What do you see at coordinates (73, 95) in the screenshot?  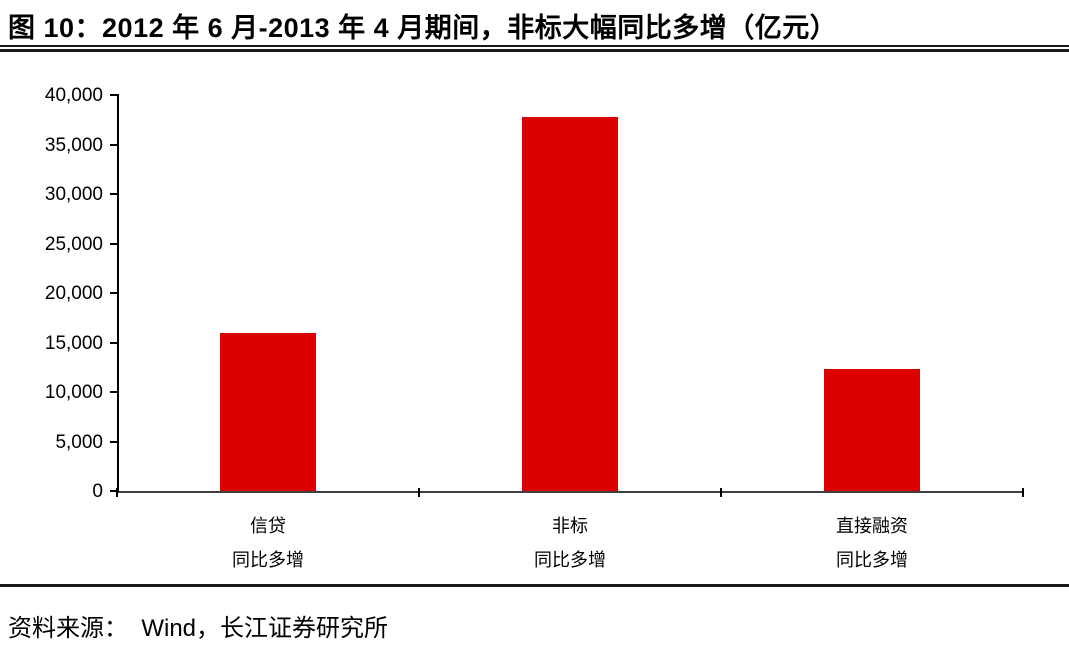 I see `y-axis-tick-label: 40,000` at bounding box center [73, 95].